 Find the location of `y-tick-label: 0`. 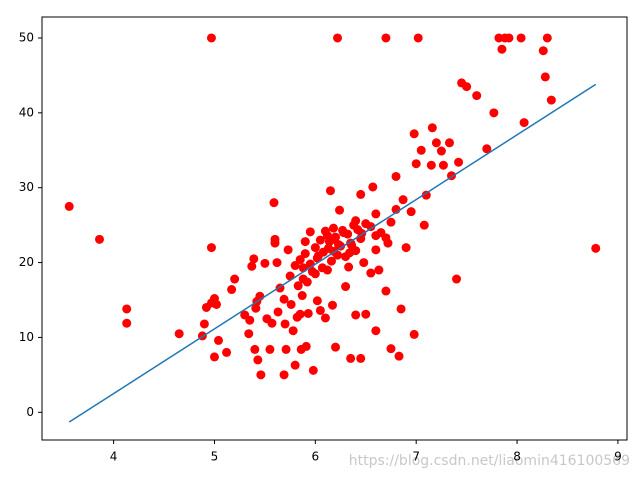

y-tick-label: 0 is located at coordinates (30, 412).